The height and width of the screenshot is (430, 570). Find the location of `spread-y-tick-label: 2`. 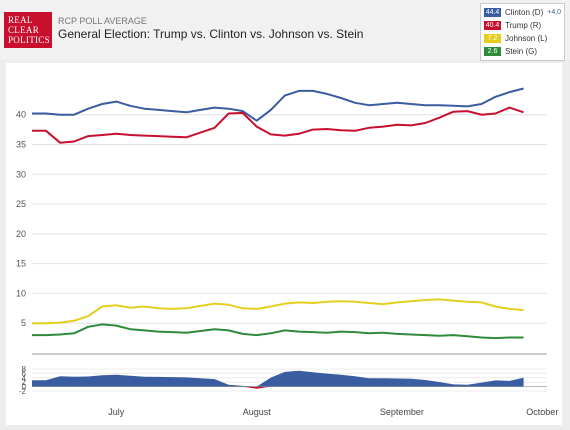

spread-y-tick-label: 2 is located at coordinates (24, 382).